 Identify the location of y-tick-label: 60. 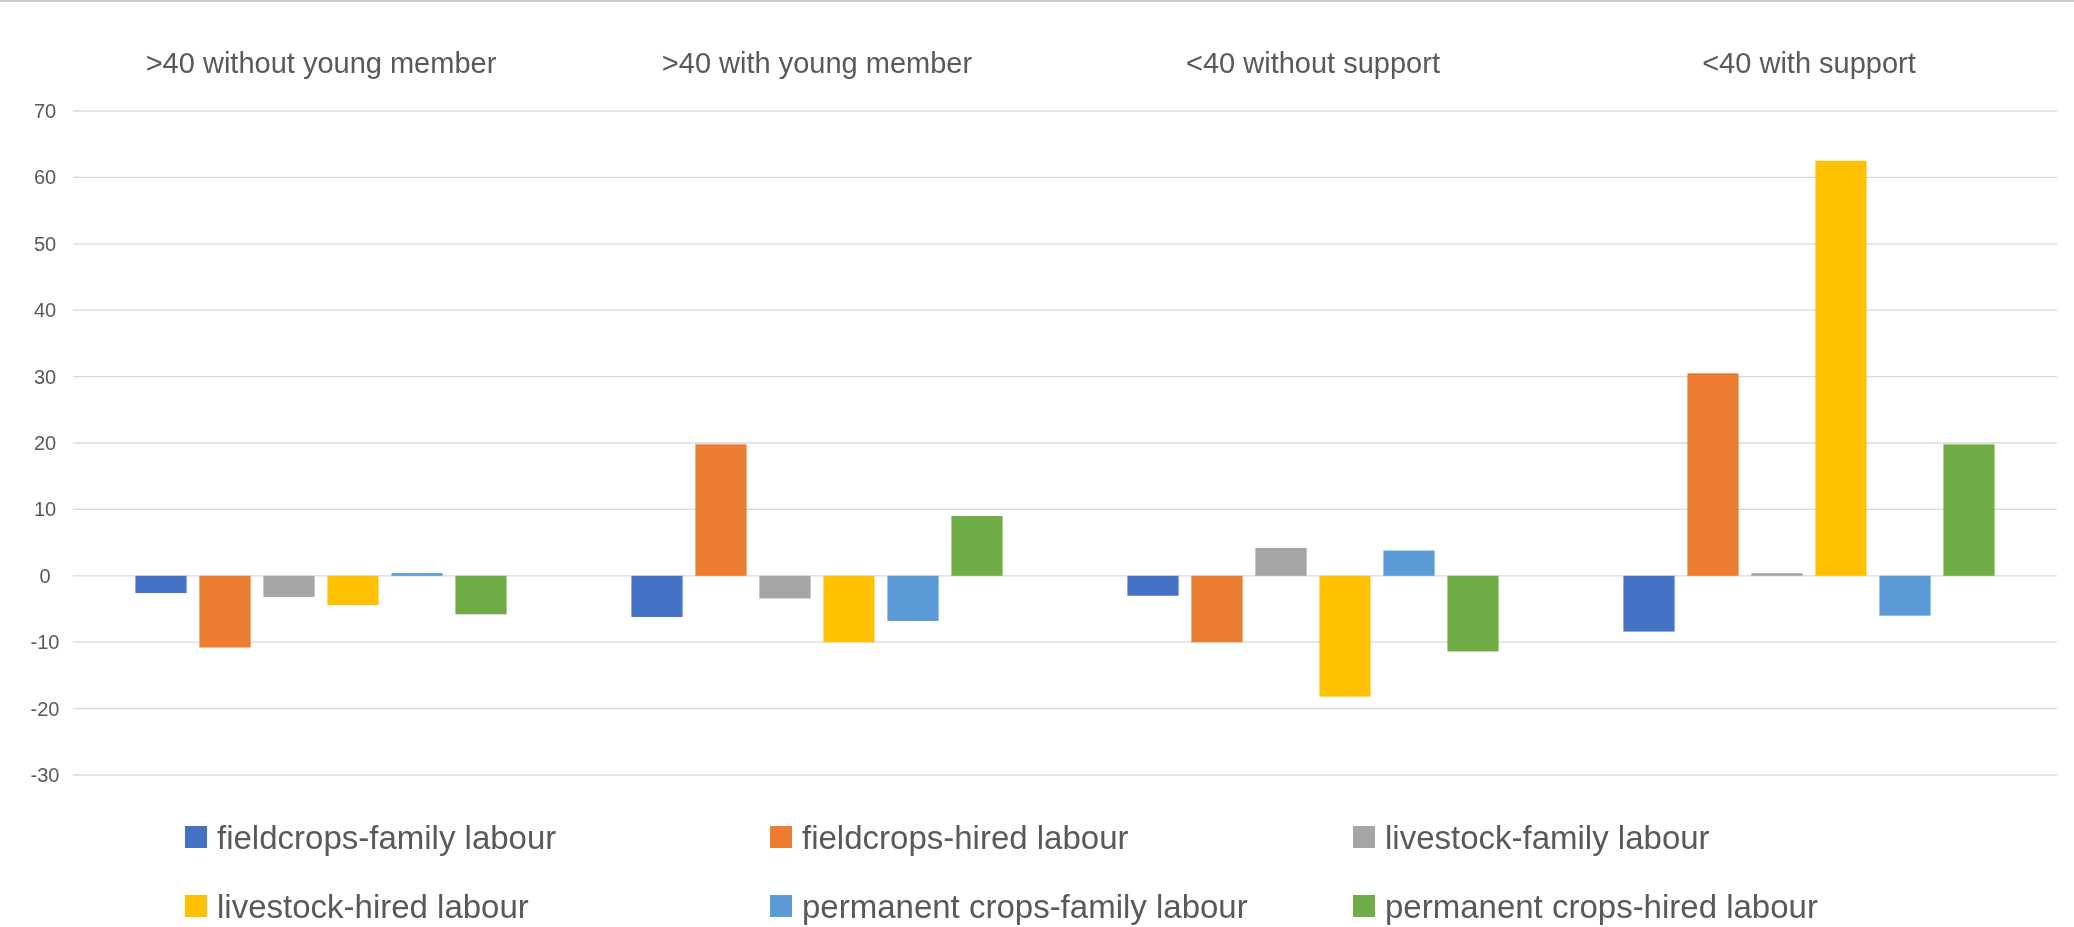
(45, 177).